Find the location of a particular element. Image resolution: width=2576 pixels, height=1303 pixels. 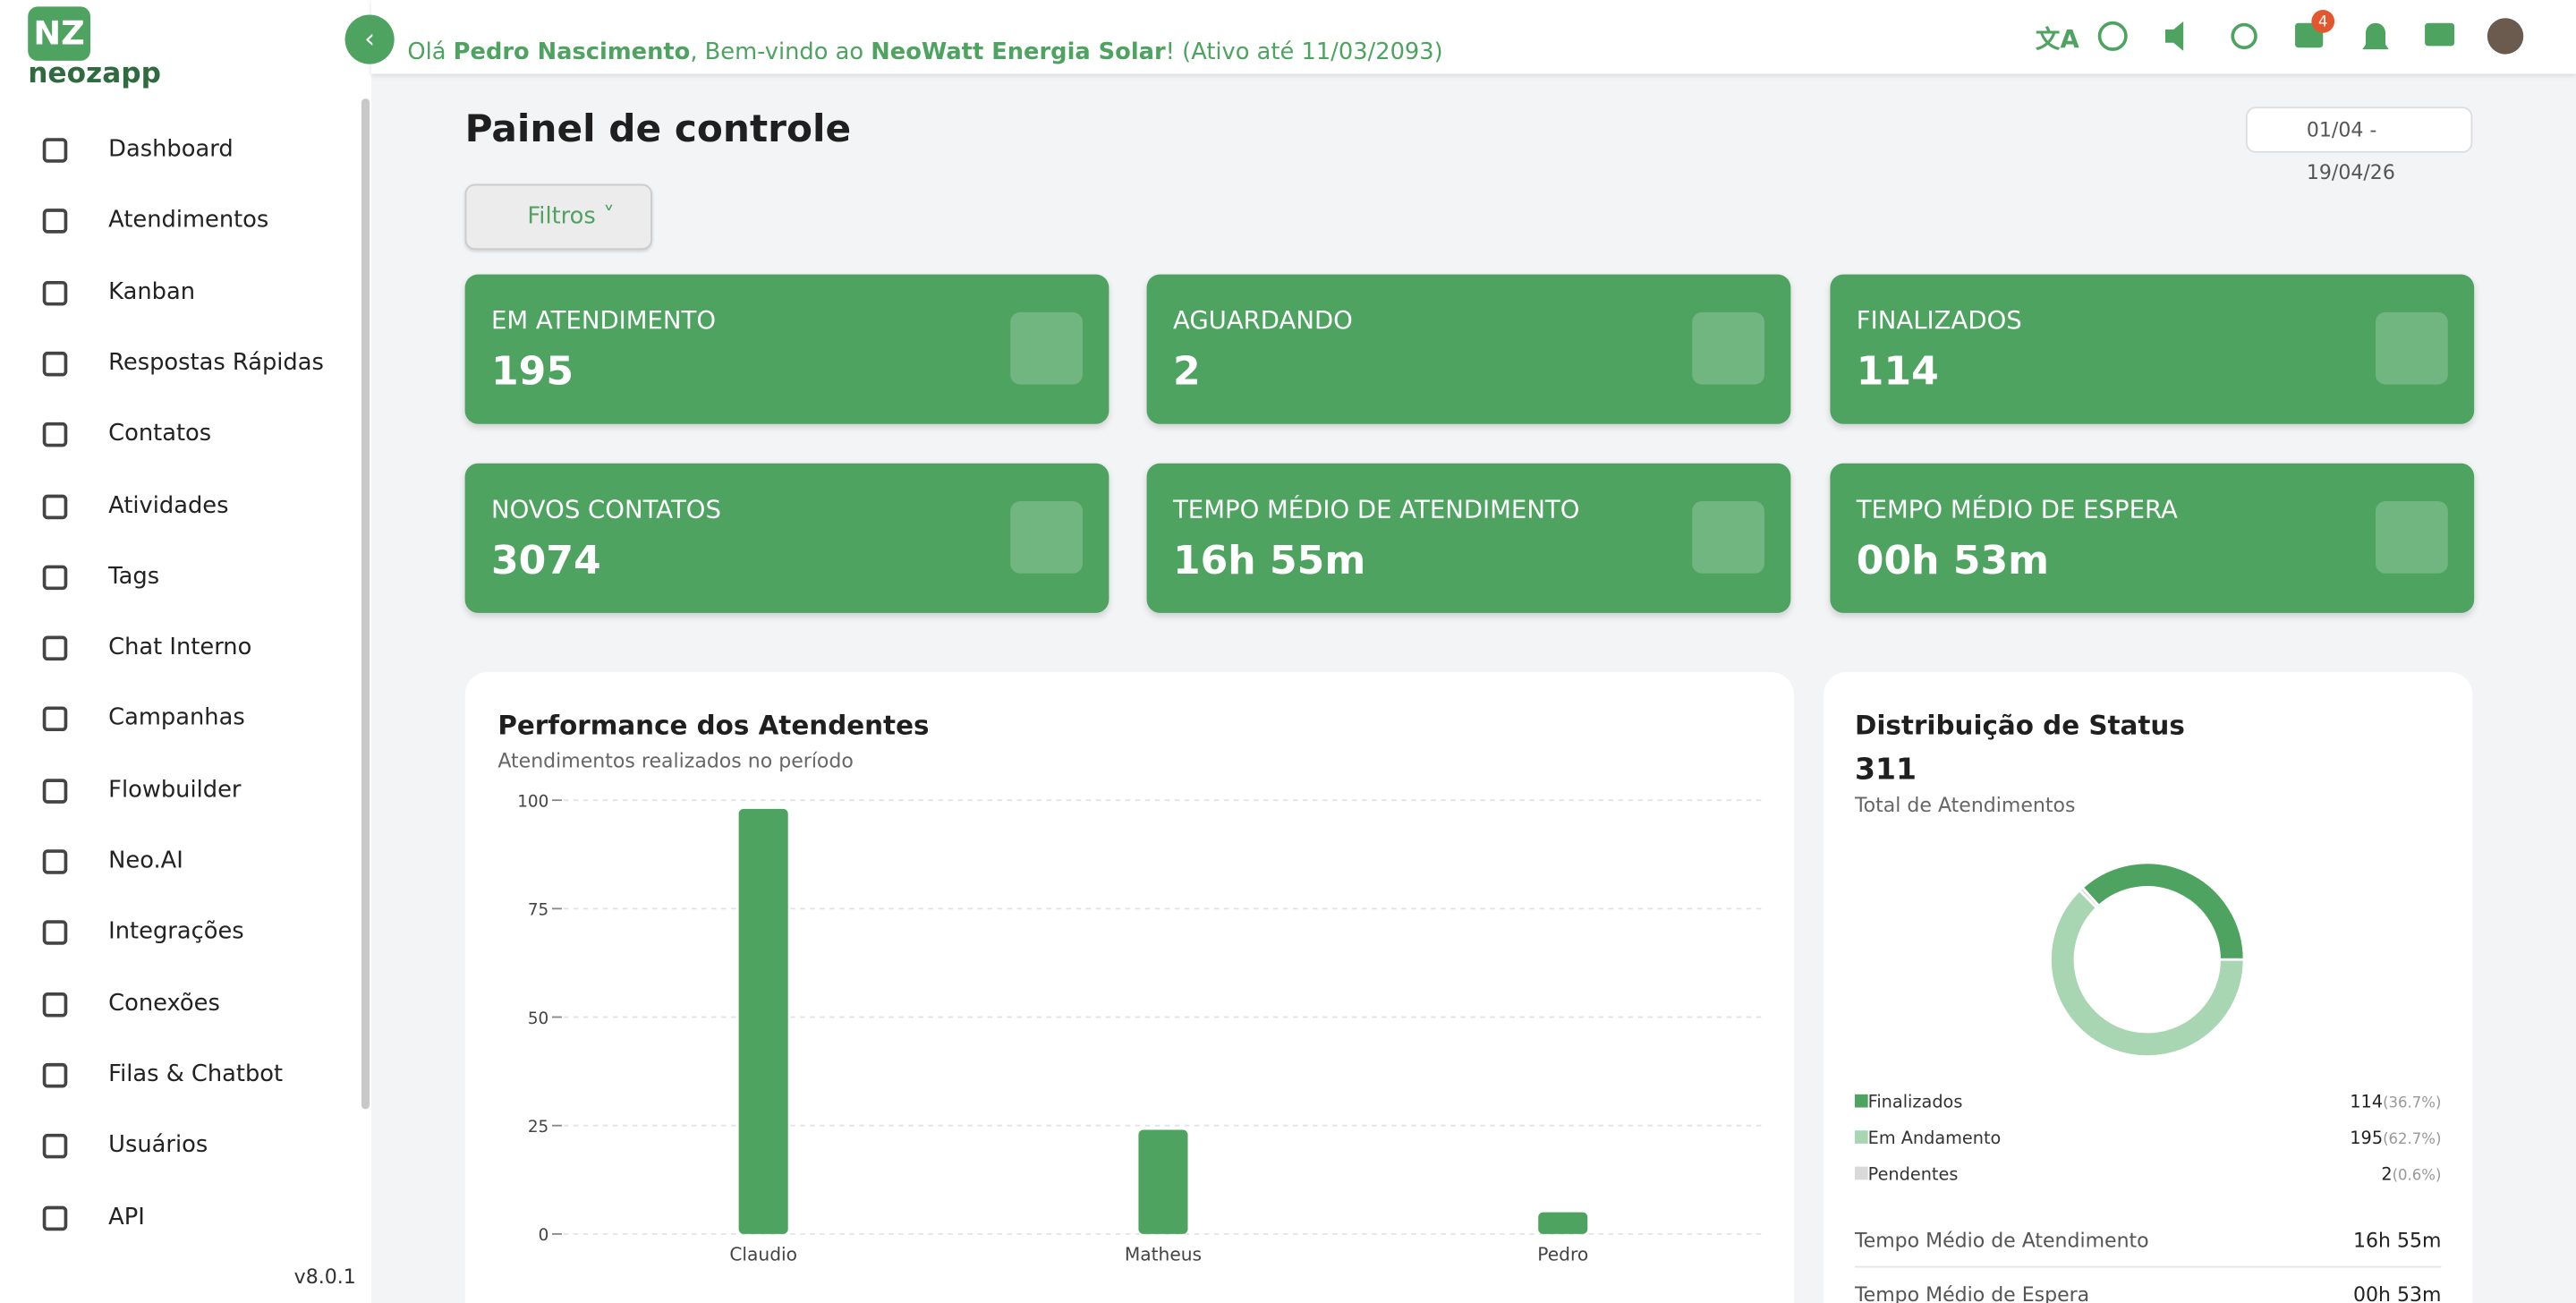

menu-item: Dashboard is located at coordinates (171, 149).